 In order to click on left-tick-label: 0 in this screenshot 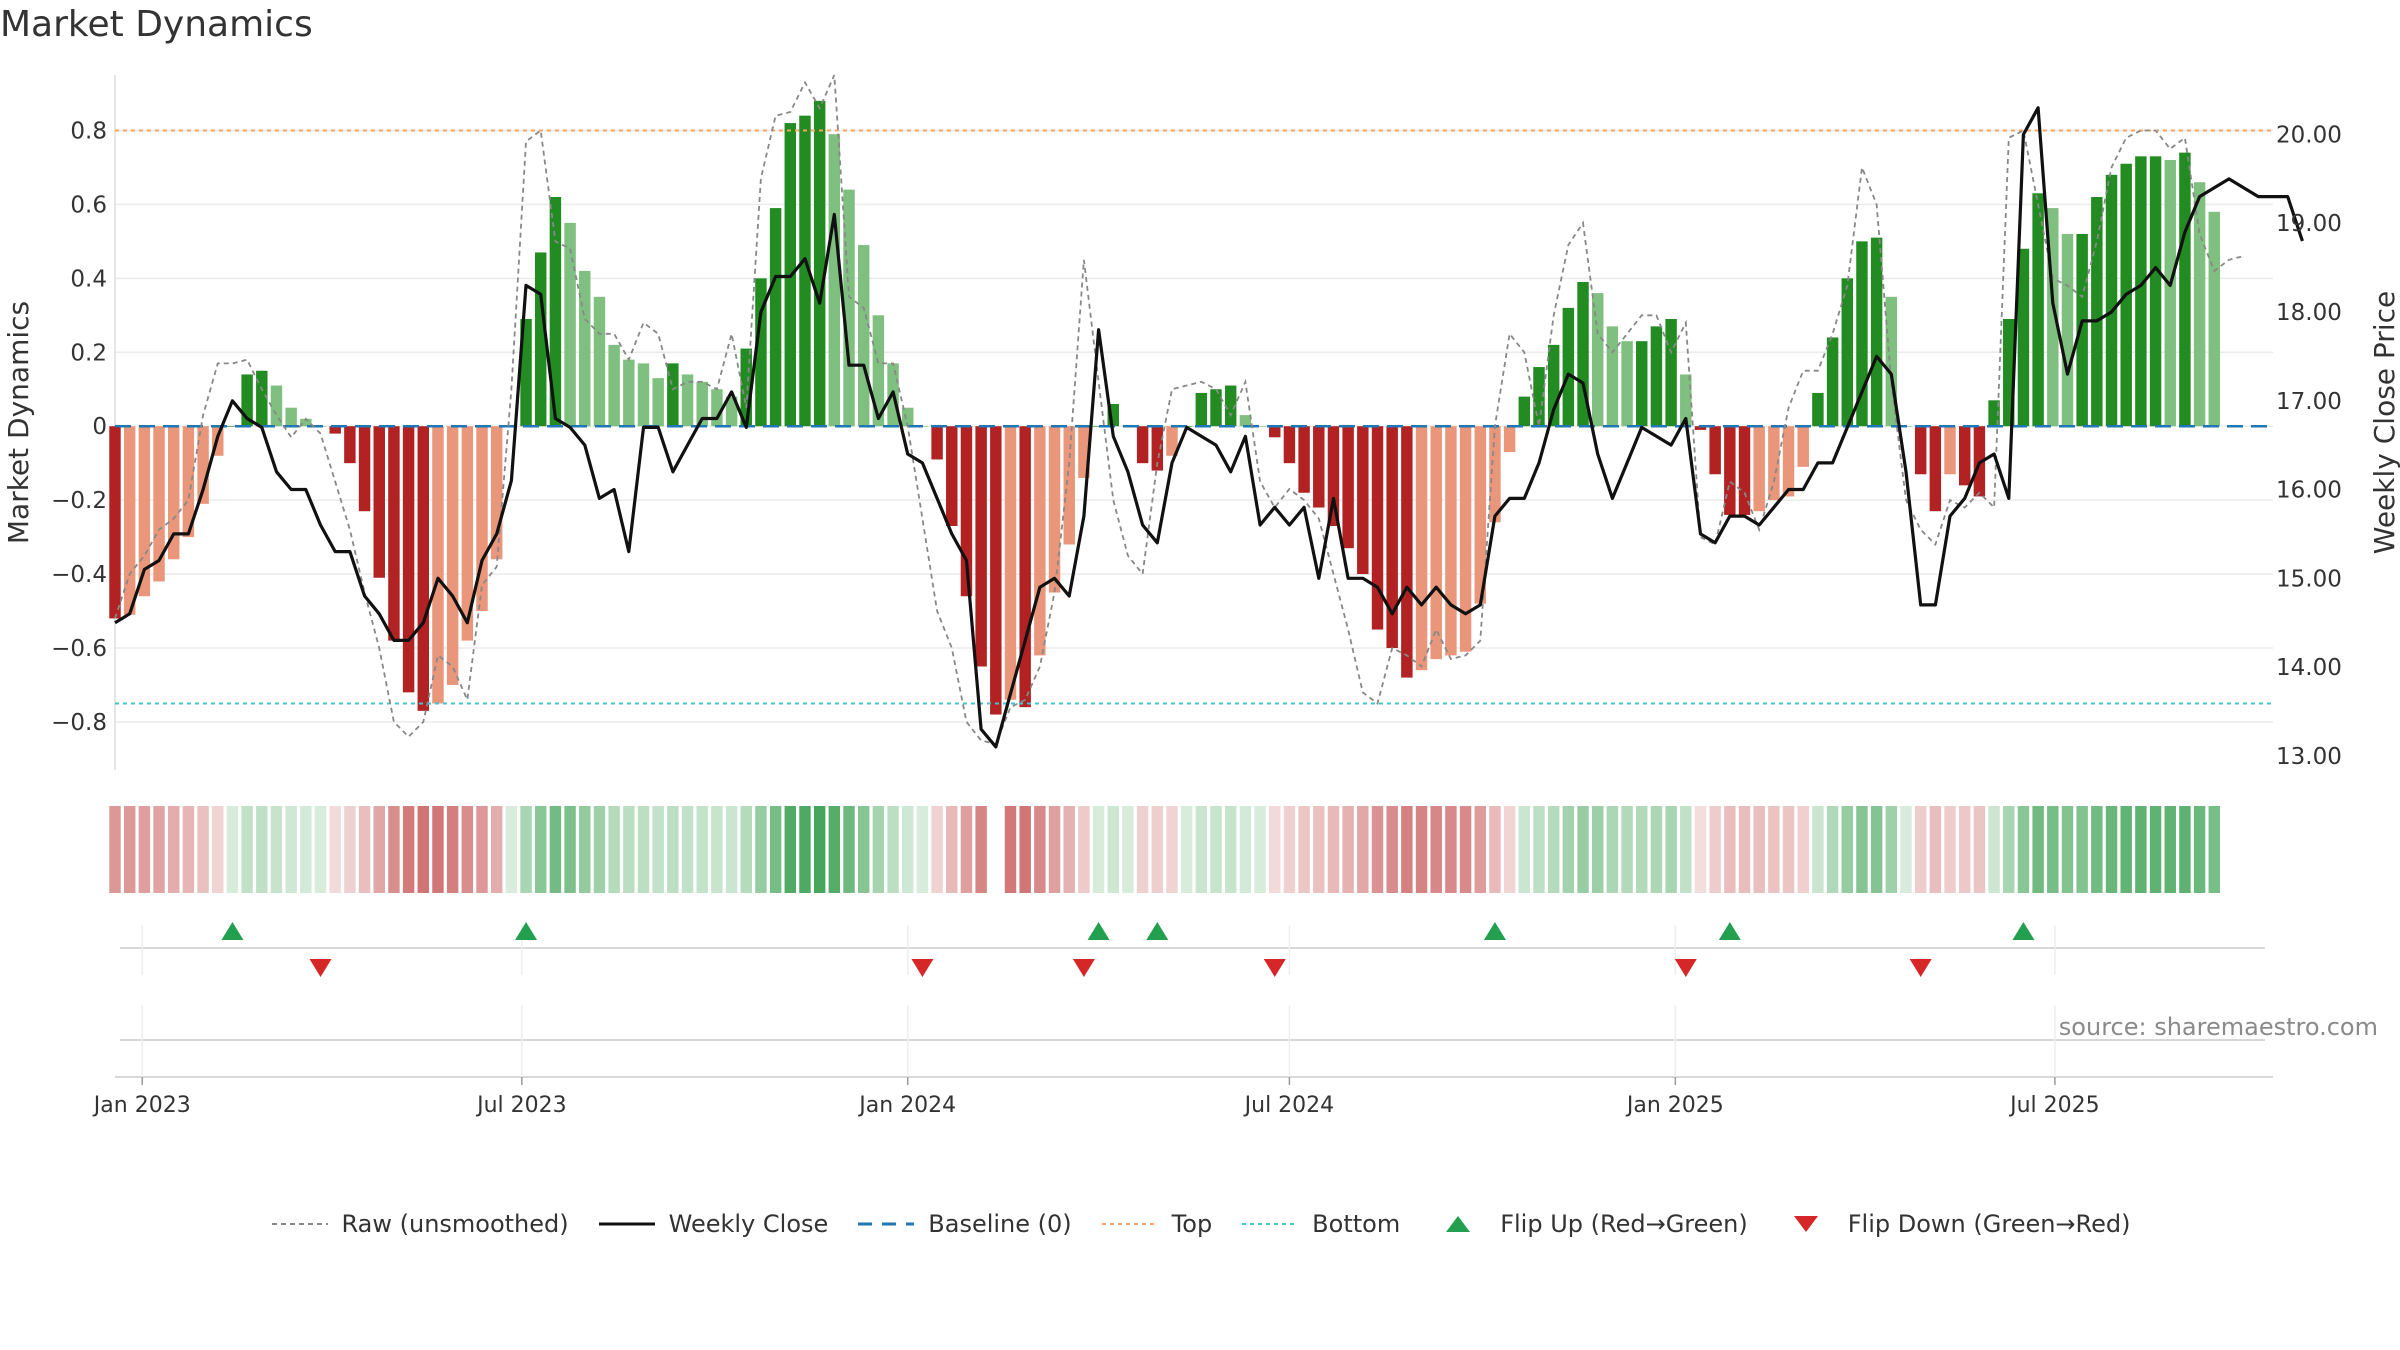, I will do `click(99, 427)`.